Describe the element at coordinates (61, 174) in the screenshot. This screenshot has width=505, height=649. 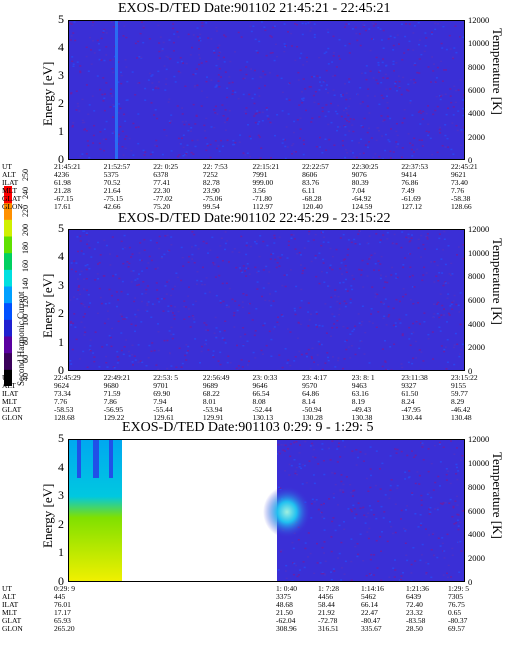
I see `ephemeris-cell: 4236` at that location.